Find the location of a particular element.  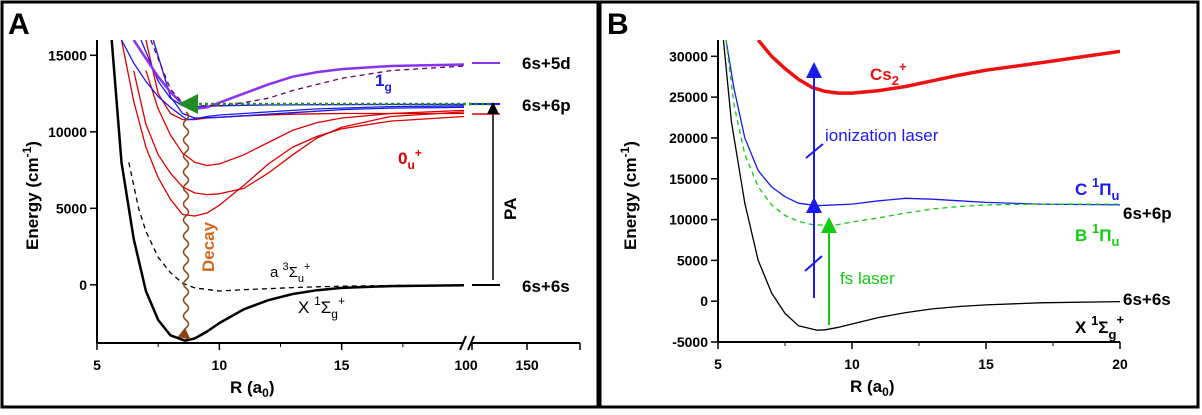

tick-label-x: 150 is located at coordinates (527, 365).